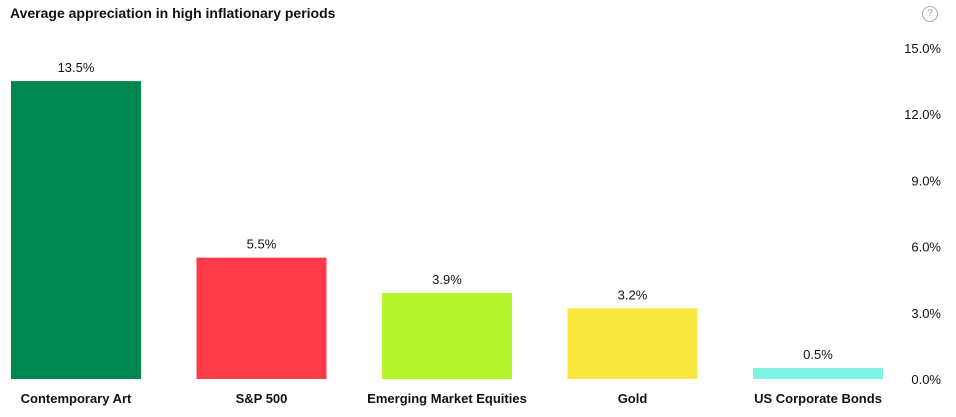 This screenshot has height=417, width=956. I want to click on bar-contemporary-art, so click(76, 230).